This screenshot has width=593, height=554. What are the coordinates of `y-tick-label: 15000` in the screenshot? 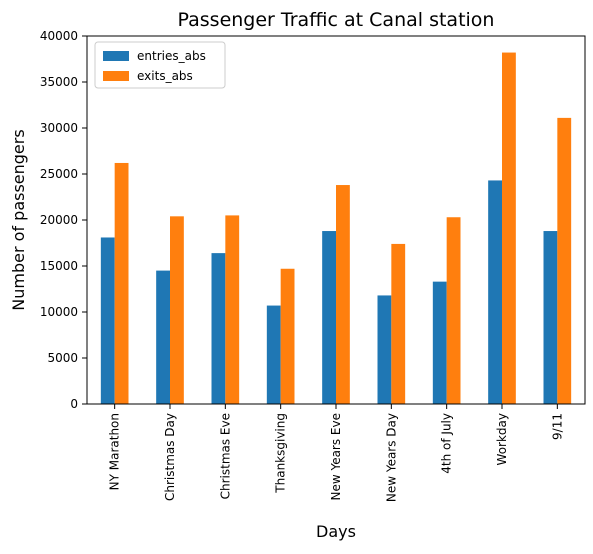 It's located at (59, 266).